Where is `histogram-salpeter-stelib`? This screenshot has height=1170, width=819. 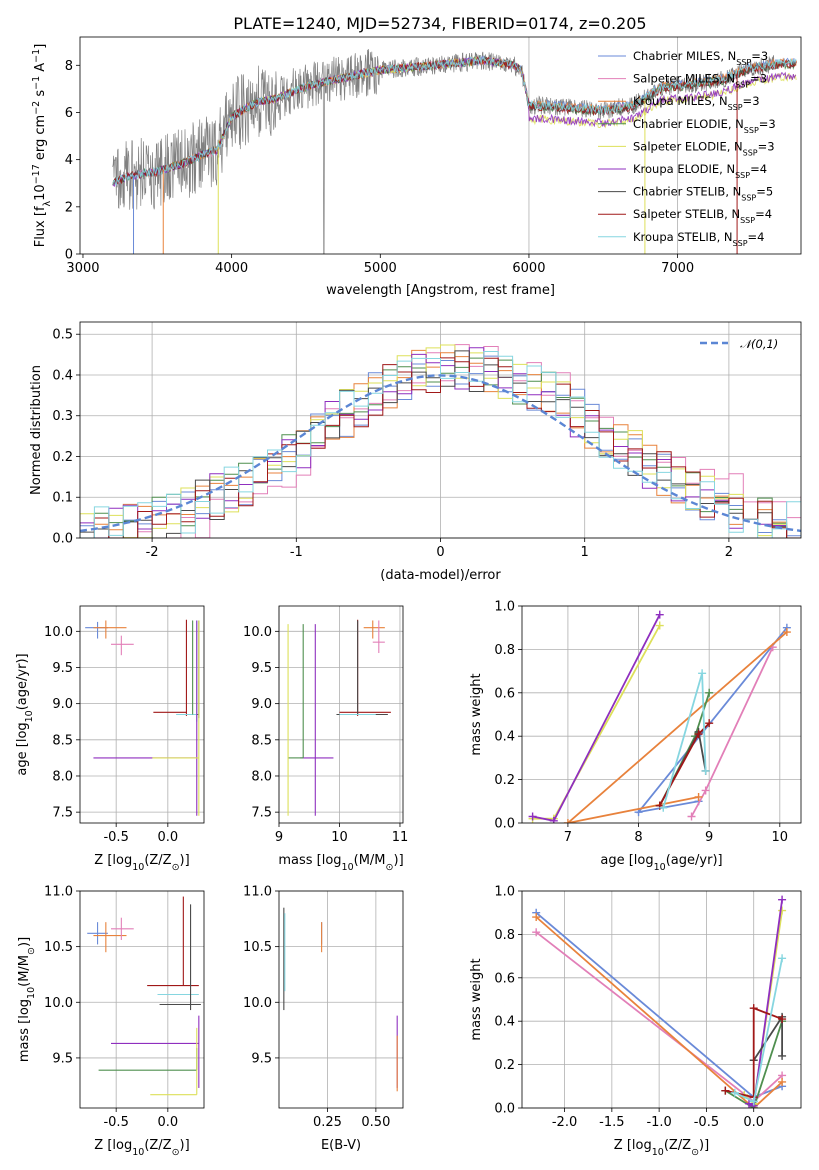 histogram-salpeter-stelib is located at coordinates (440, 447).